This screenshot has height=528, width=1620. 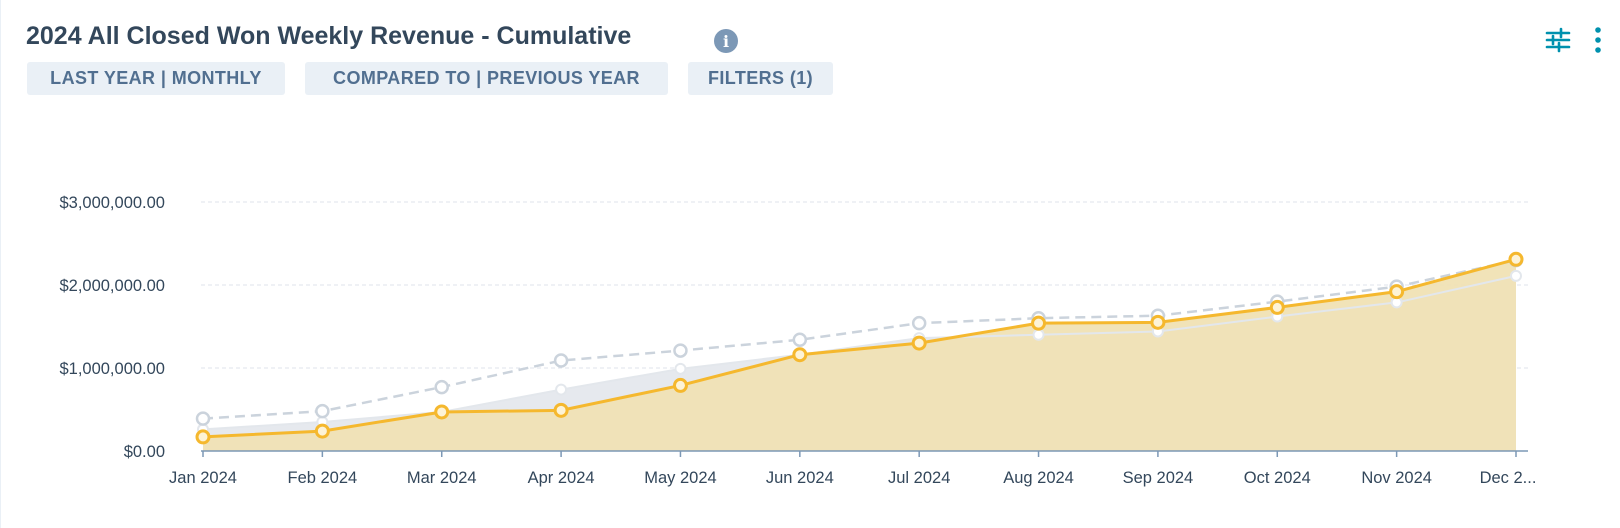 I want to click on compare-to-filter-button: COMPARED TO | PREVIOUS YEAR, so click(x=486, y=78).